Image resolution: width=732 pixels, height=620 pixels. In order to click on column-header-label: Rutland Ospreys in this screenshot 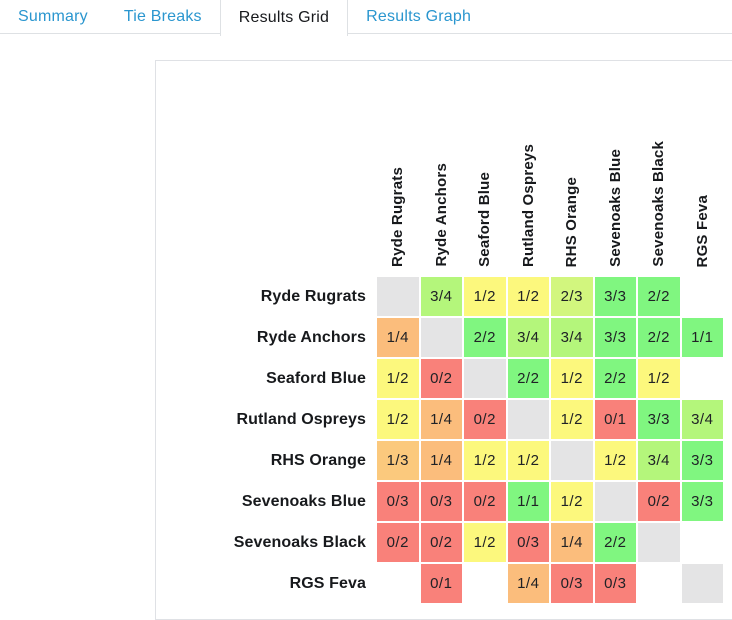, I will do `click(528, 205)`.